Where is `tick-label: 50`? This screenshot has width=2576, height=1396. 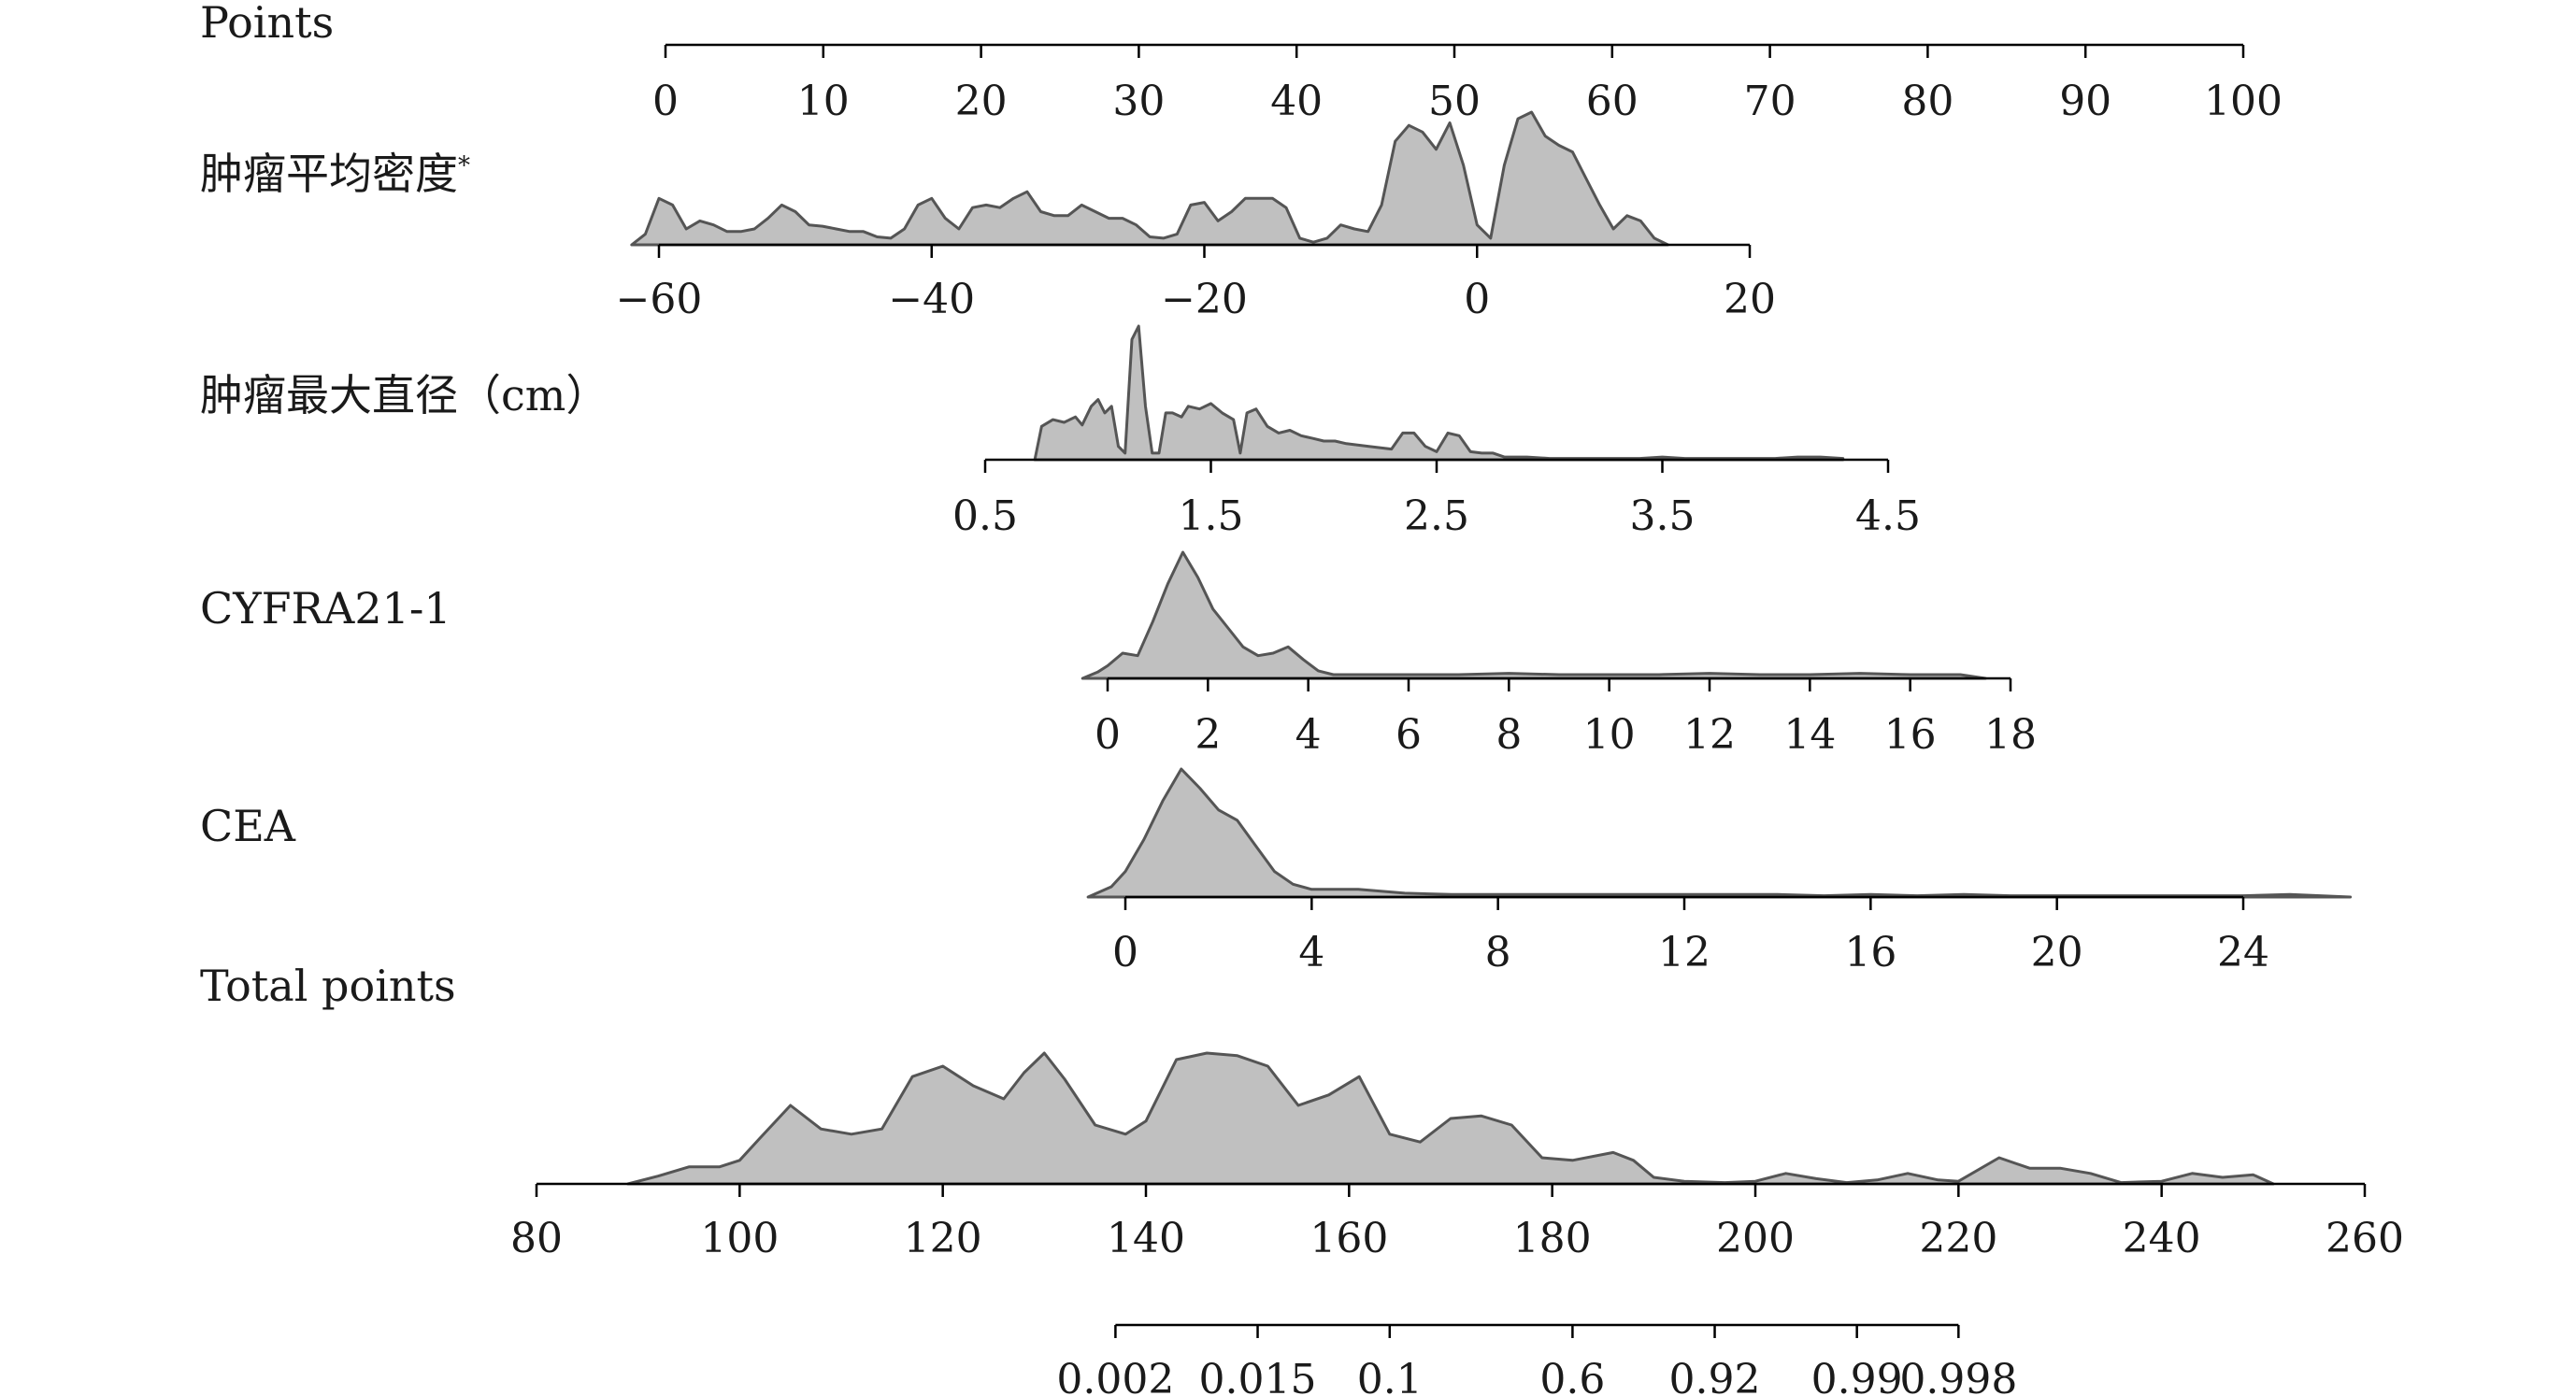
tick-label: 50 is located at coordinates (1454, 101).